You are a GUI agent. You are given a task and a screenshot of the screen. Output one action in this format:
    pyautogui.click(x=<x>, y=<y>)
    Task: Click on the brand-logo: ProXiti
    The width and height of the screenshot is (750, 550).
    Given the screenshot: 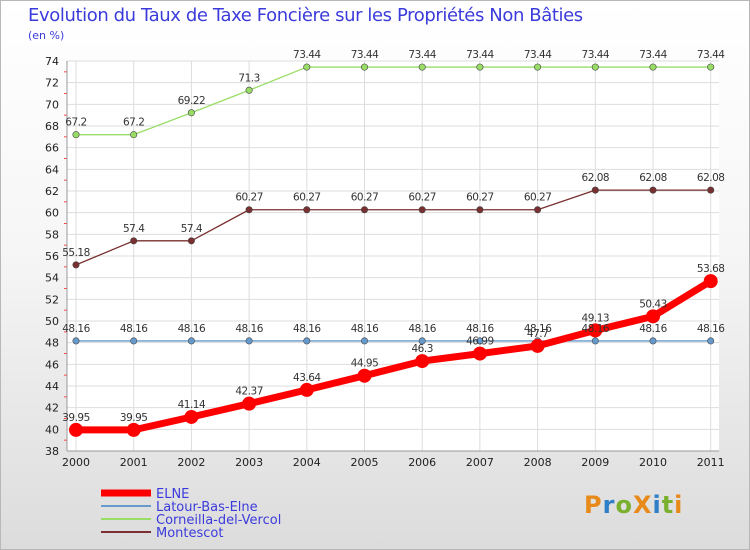 What is the action you would take?
    pyautogui.click(x=634, y=505)
    